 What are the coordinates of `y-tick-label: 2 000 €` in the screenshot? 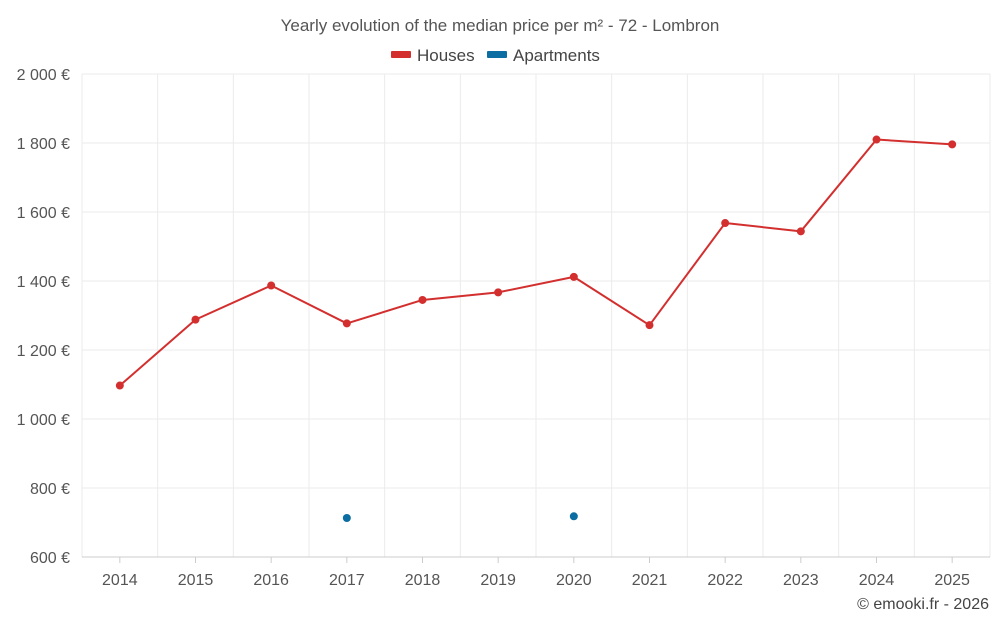 It's located at (43, 75).